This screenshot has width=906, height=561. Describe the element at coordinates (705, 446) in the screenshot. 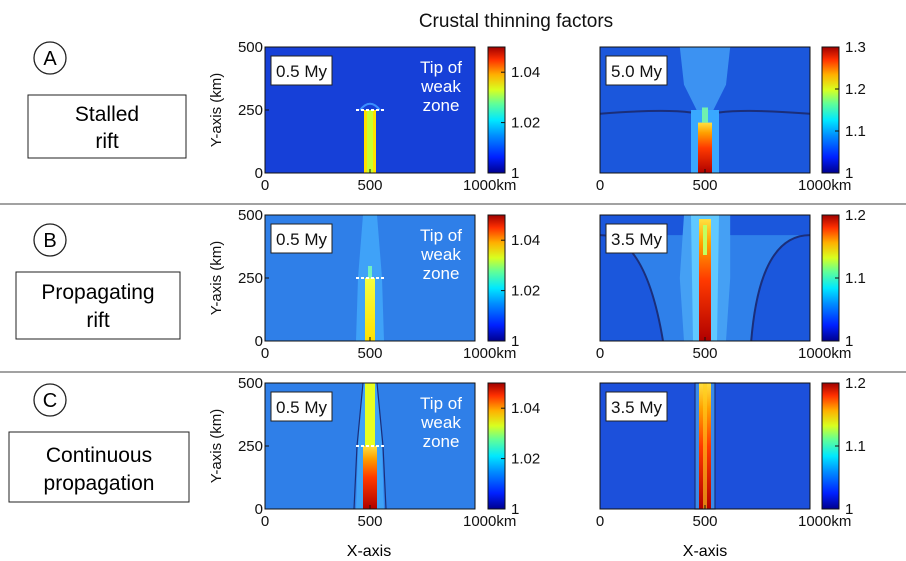

I see `rift-core` at that location.